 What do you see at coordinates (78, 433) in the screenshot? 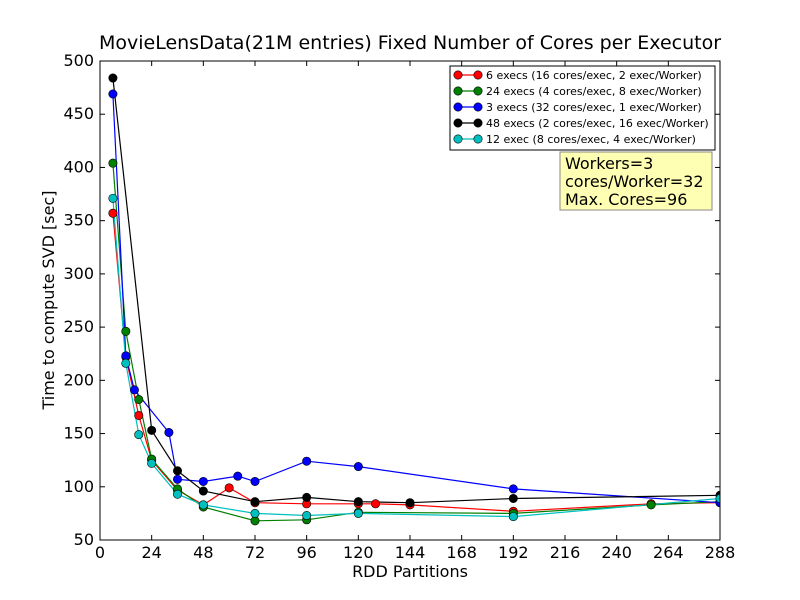
I see `y-tick-label: 150` at bounding box center [78, 433].